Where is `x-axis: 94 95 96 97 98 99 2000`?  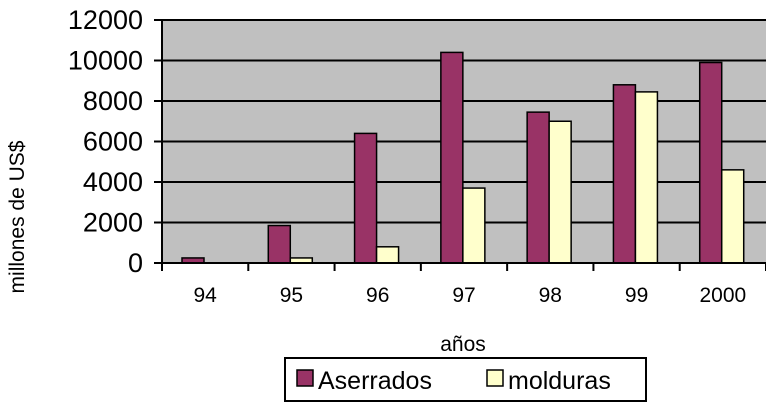 x-axis: 94 95 96 97 98 99 2000 is located at coordinates (463, 284).